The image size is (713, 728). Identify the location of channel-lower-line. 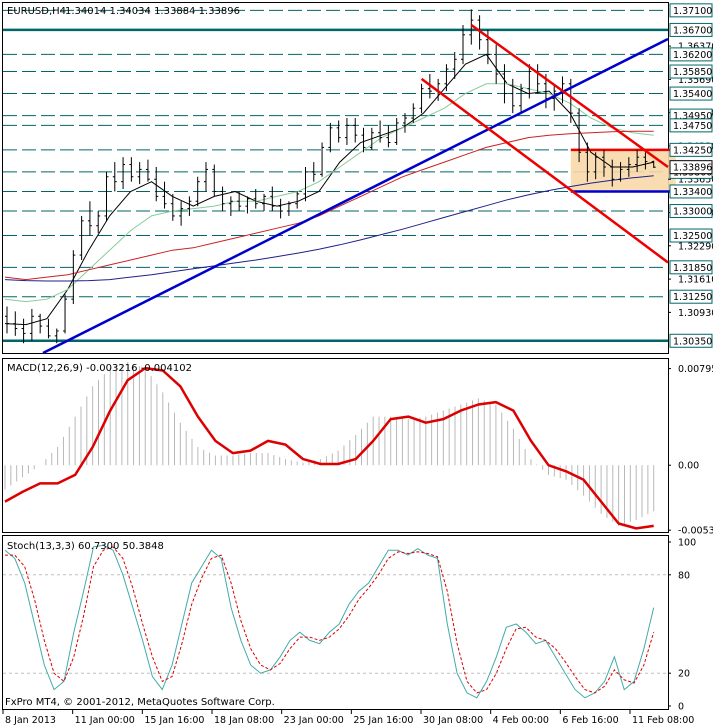
(544, 170).